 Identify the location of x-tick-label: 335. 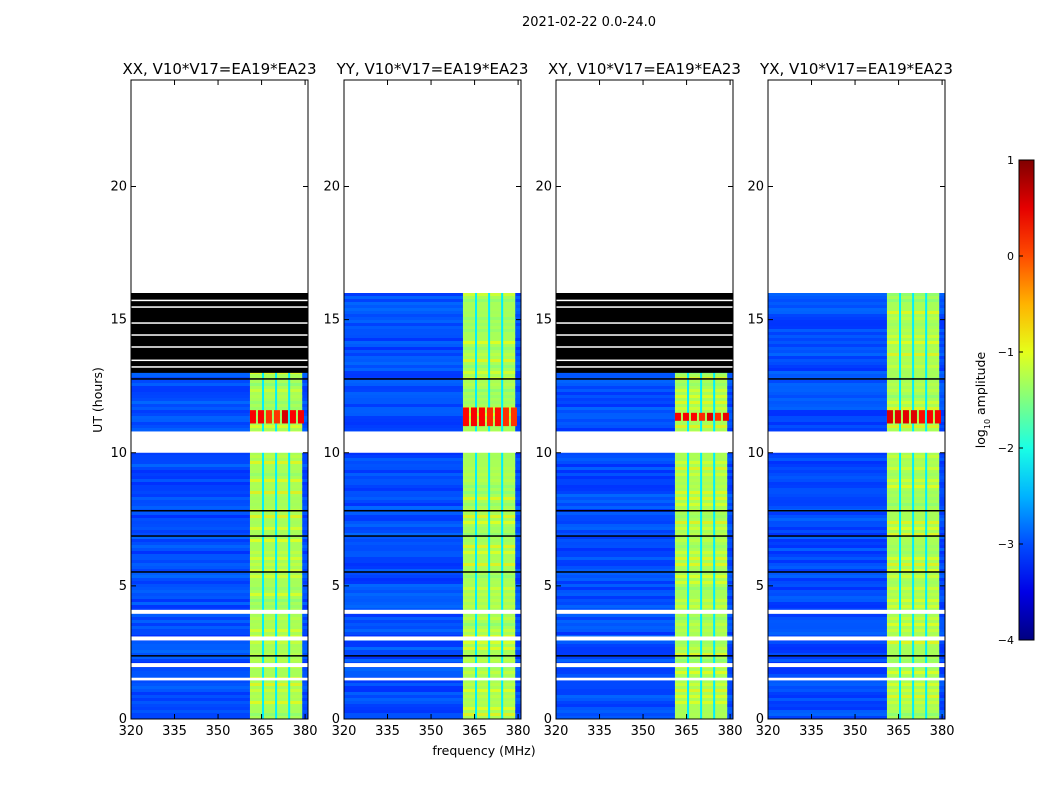
(387, 731).